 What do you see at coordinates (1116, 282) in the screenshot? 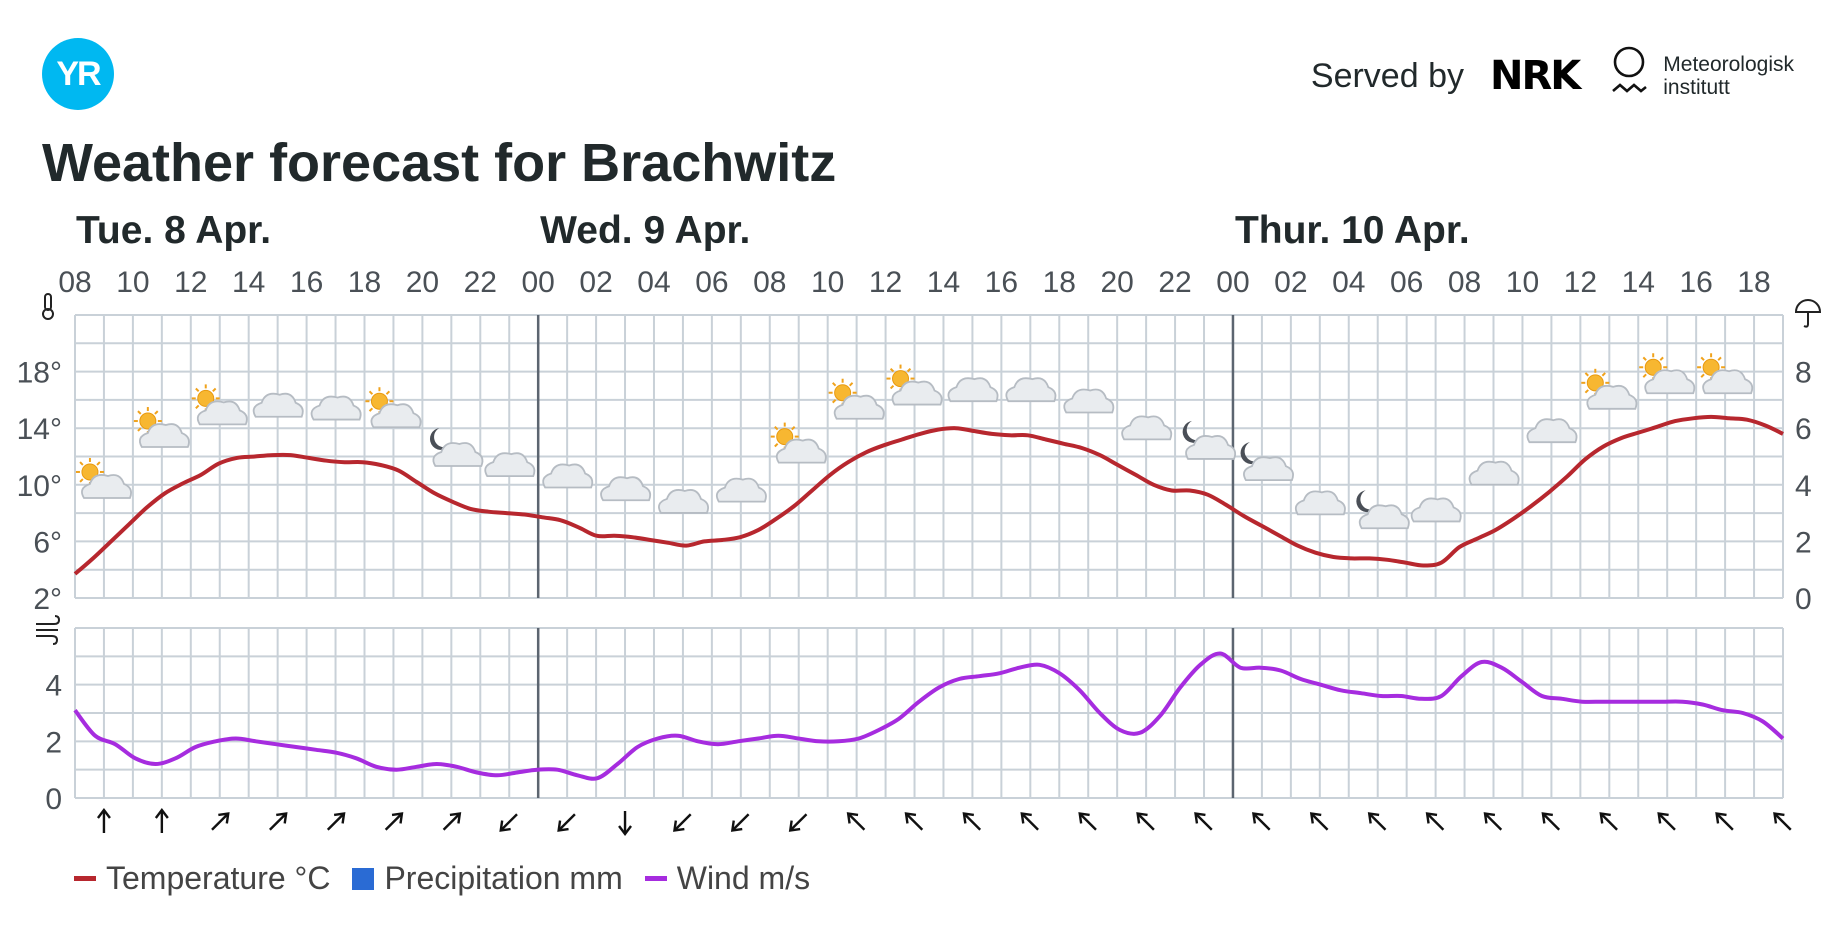
I see `x-tick-label: 20` at bounding box center [1116, 282].